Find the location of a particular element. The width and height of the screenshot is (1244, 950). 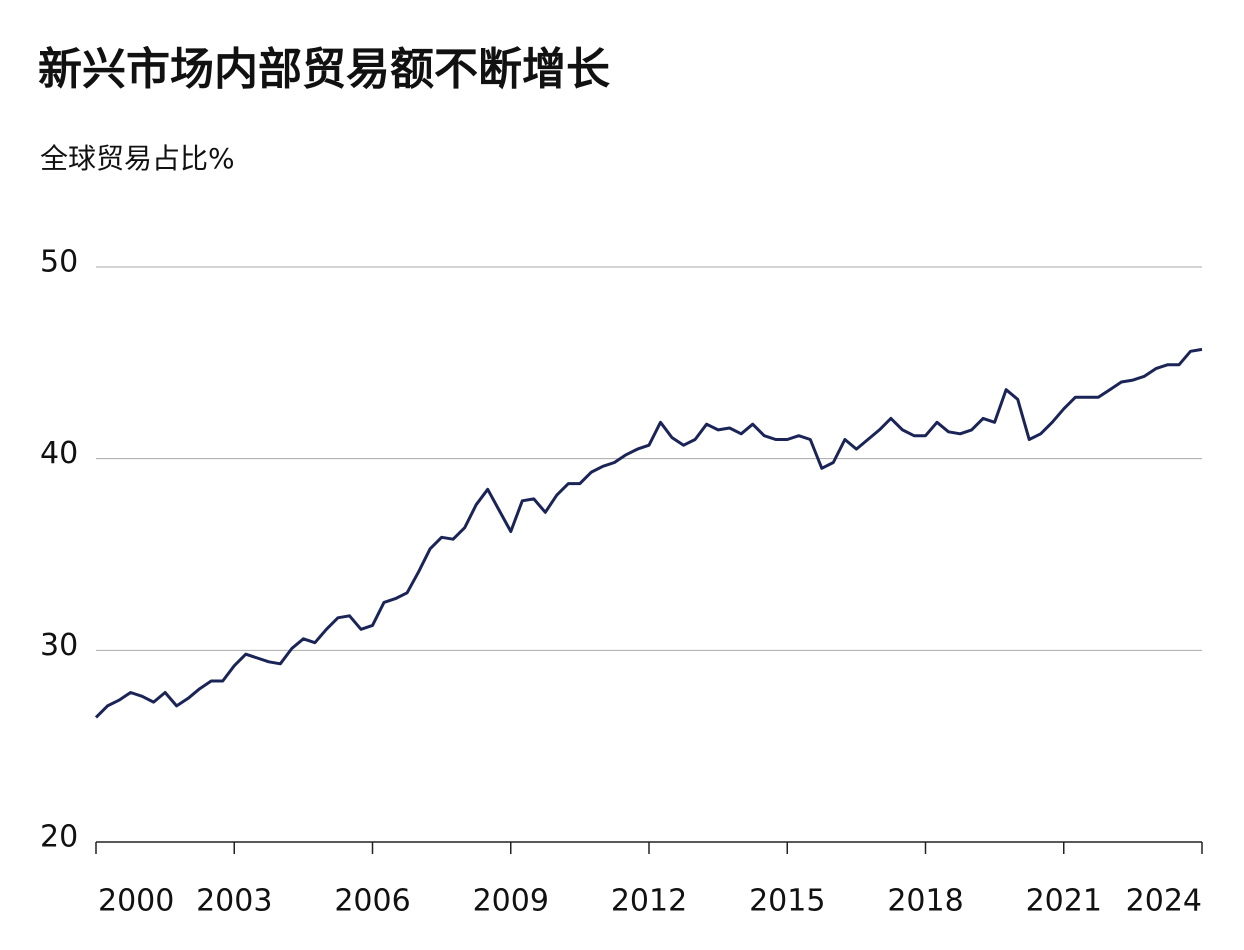

y-tick-label: 40 is located at coordinates (59, 453).